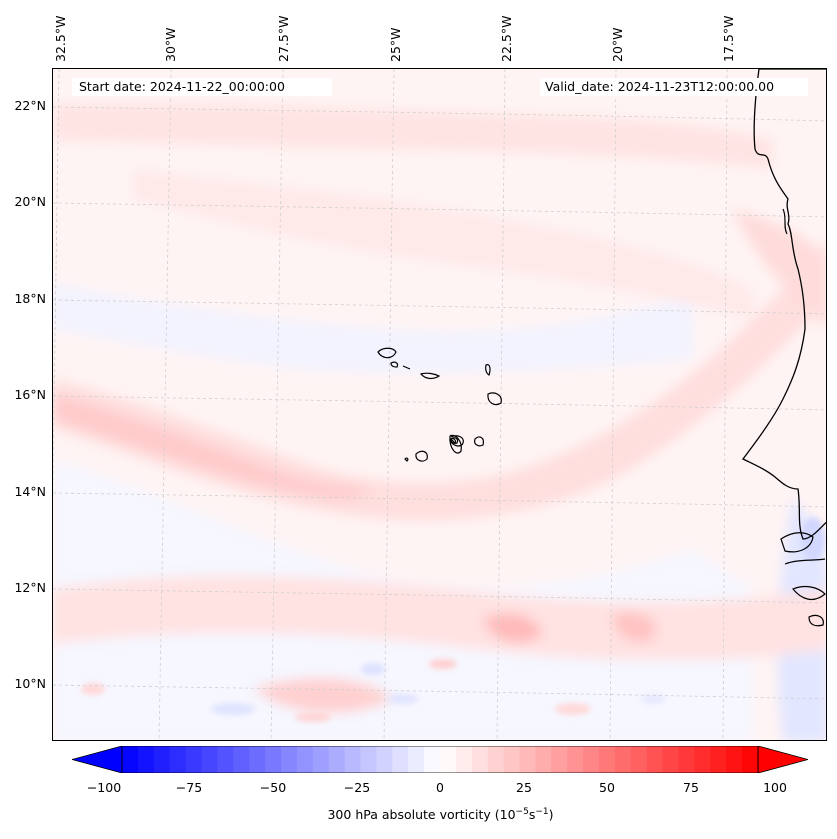 The image size is (837, 839). I want to click on cape-verde-islands, so click(439, 404).